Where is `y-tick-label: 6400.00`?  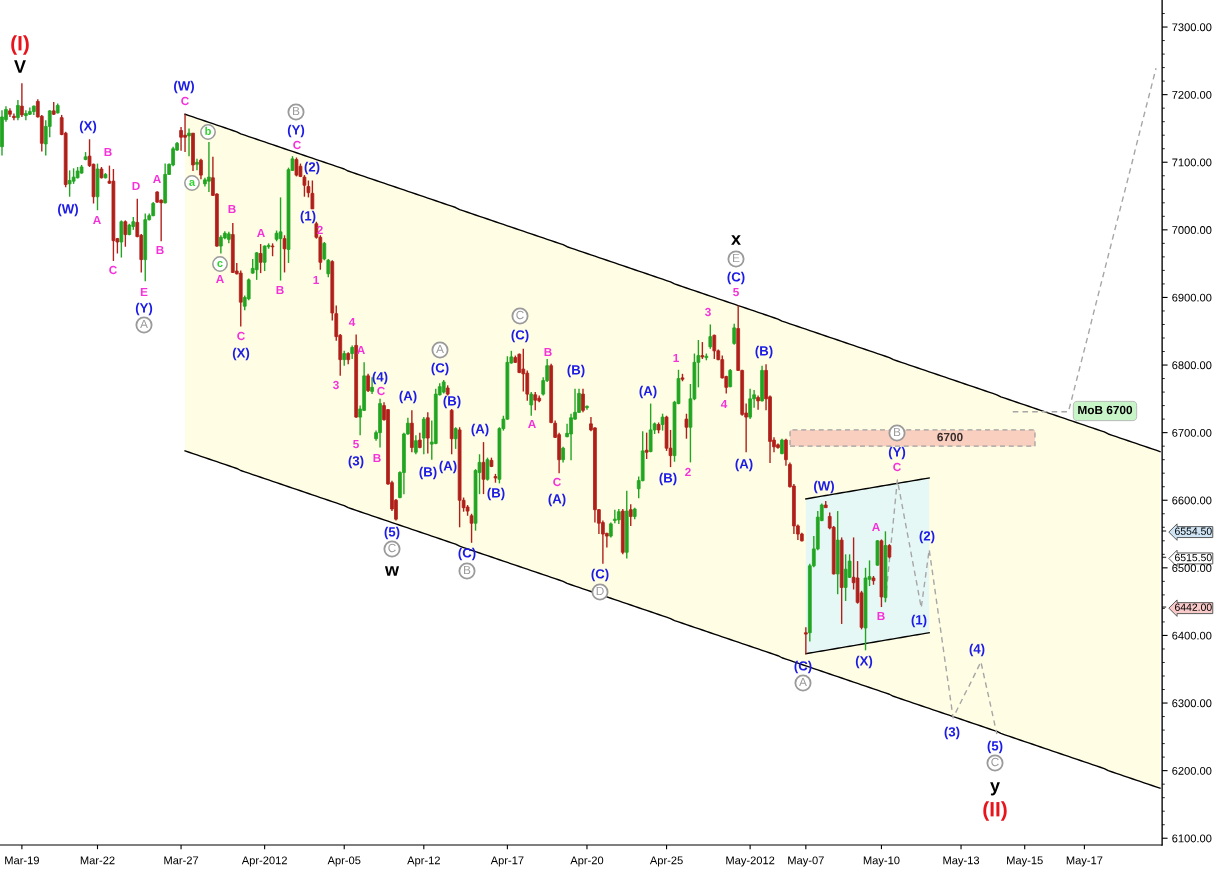 y-tick-label: 6400.00 is located at coordinates (1192, 635).